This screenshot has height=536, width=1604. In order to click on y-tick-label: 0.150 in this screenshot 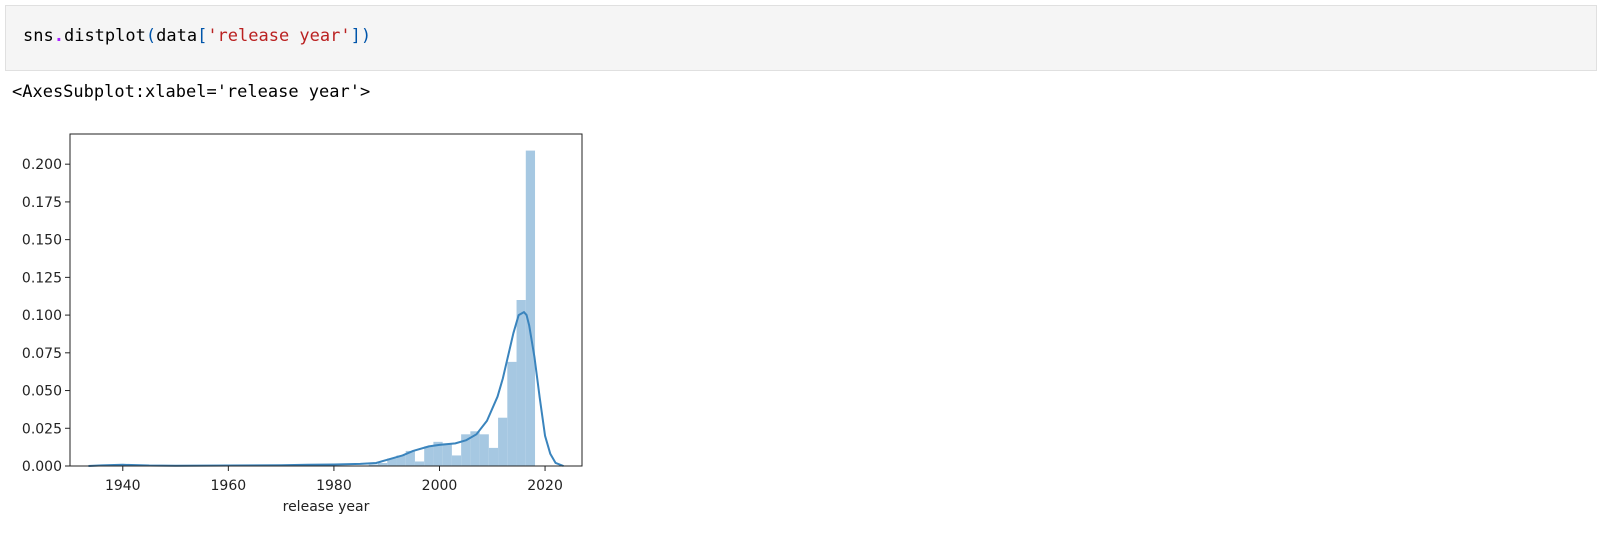, I will do `click(42, 241)`.